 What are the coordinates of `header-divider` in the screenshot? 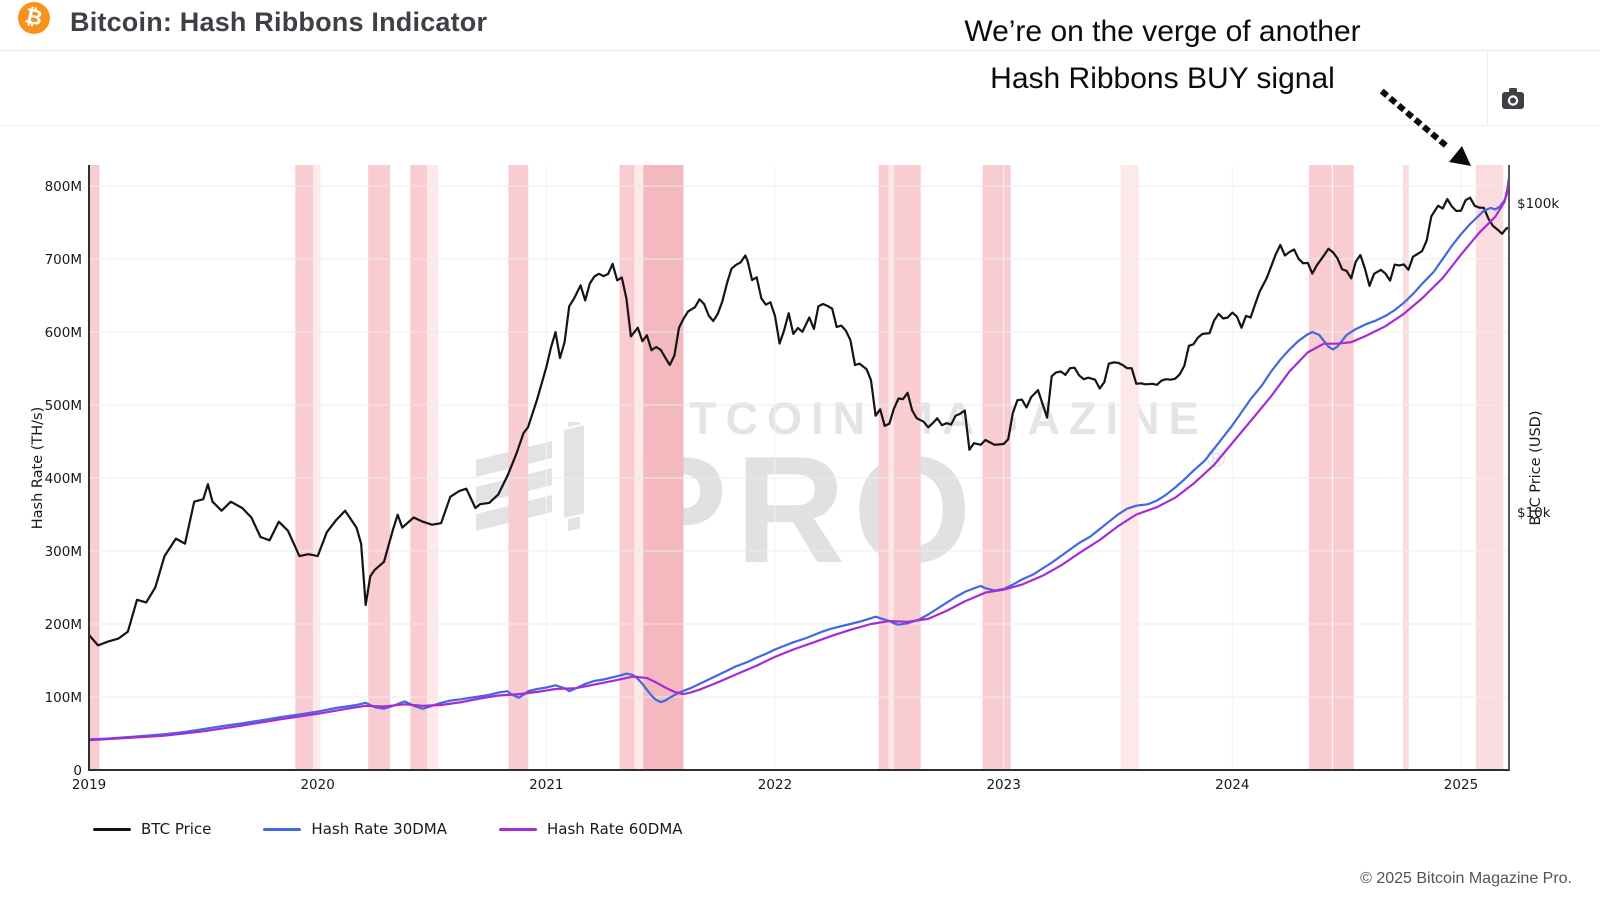 It's located at (800, 50).